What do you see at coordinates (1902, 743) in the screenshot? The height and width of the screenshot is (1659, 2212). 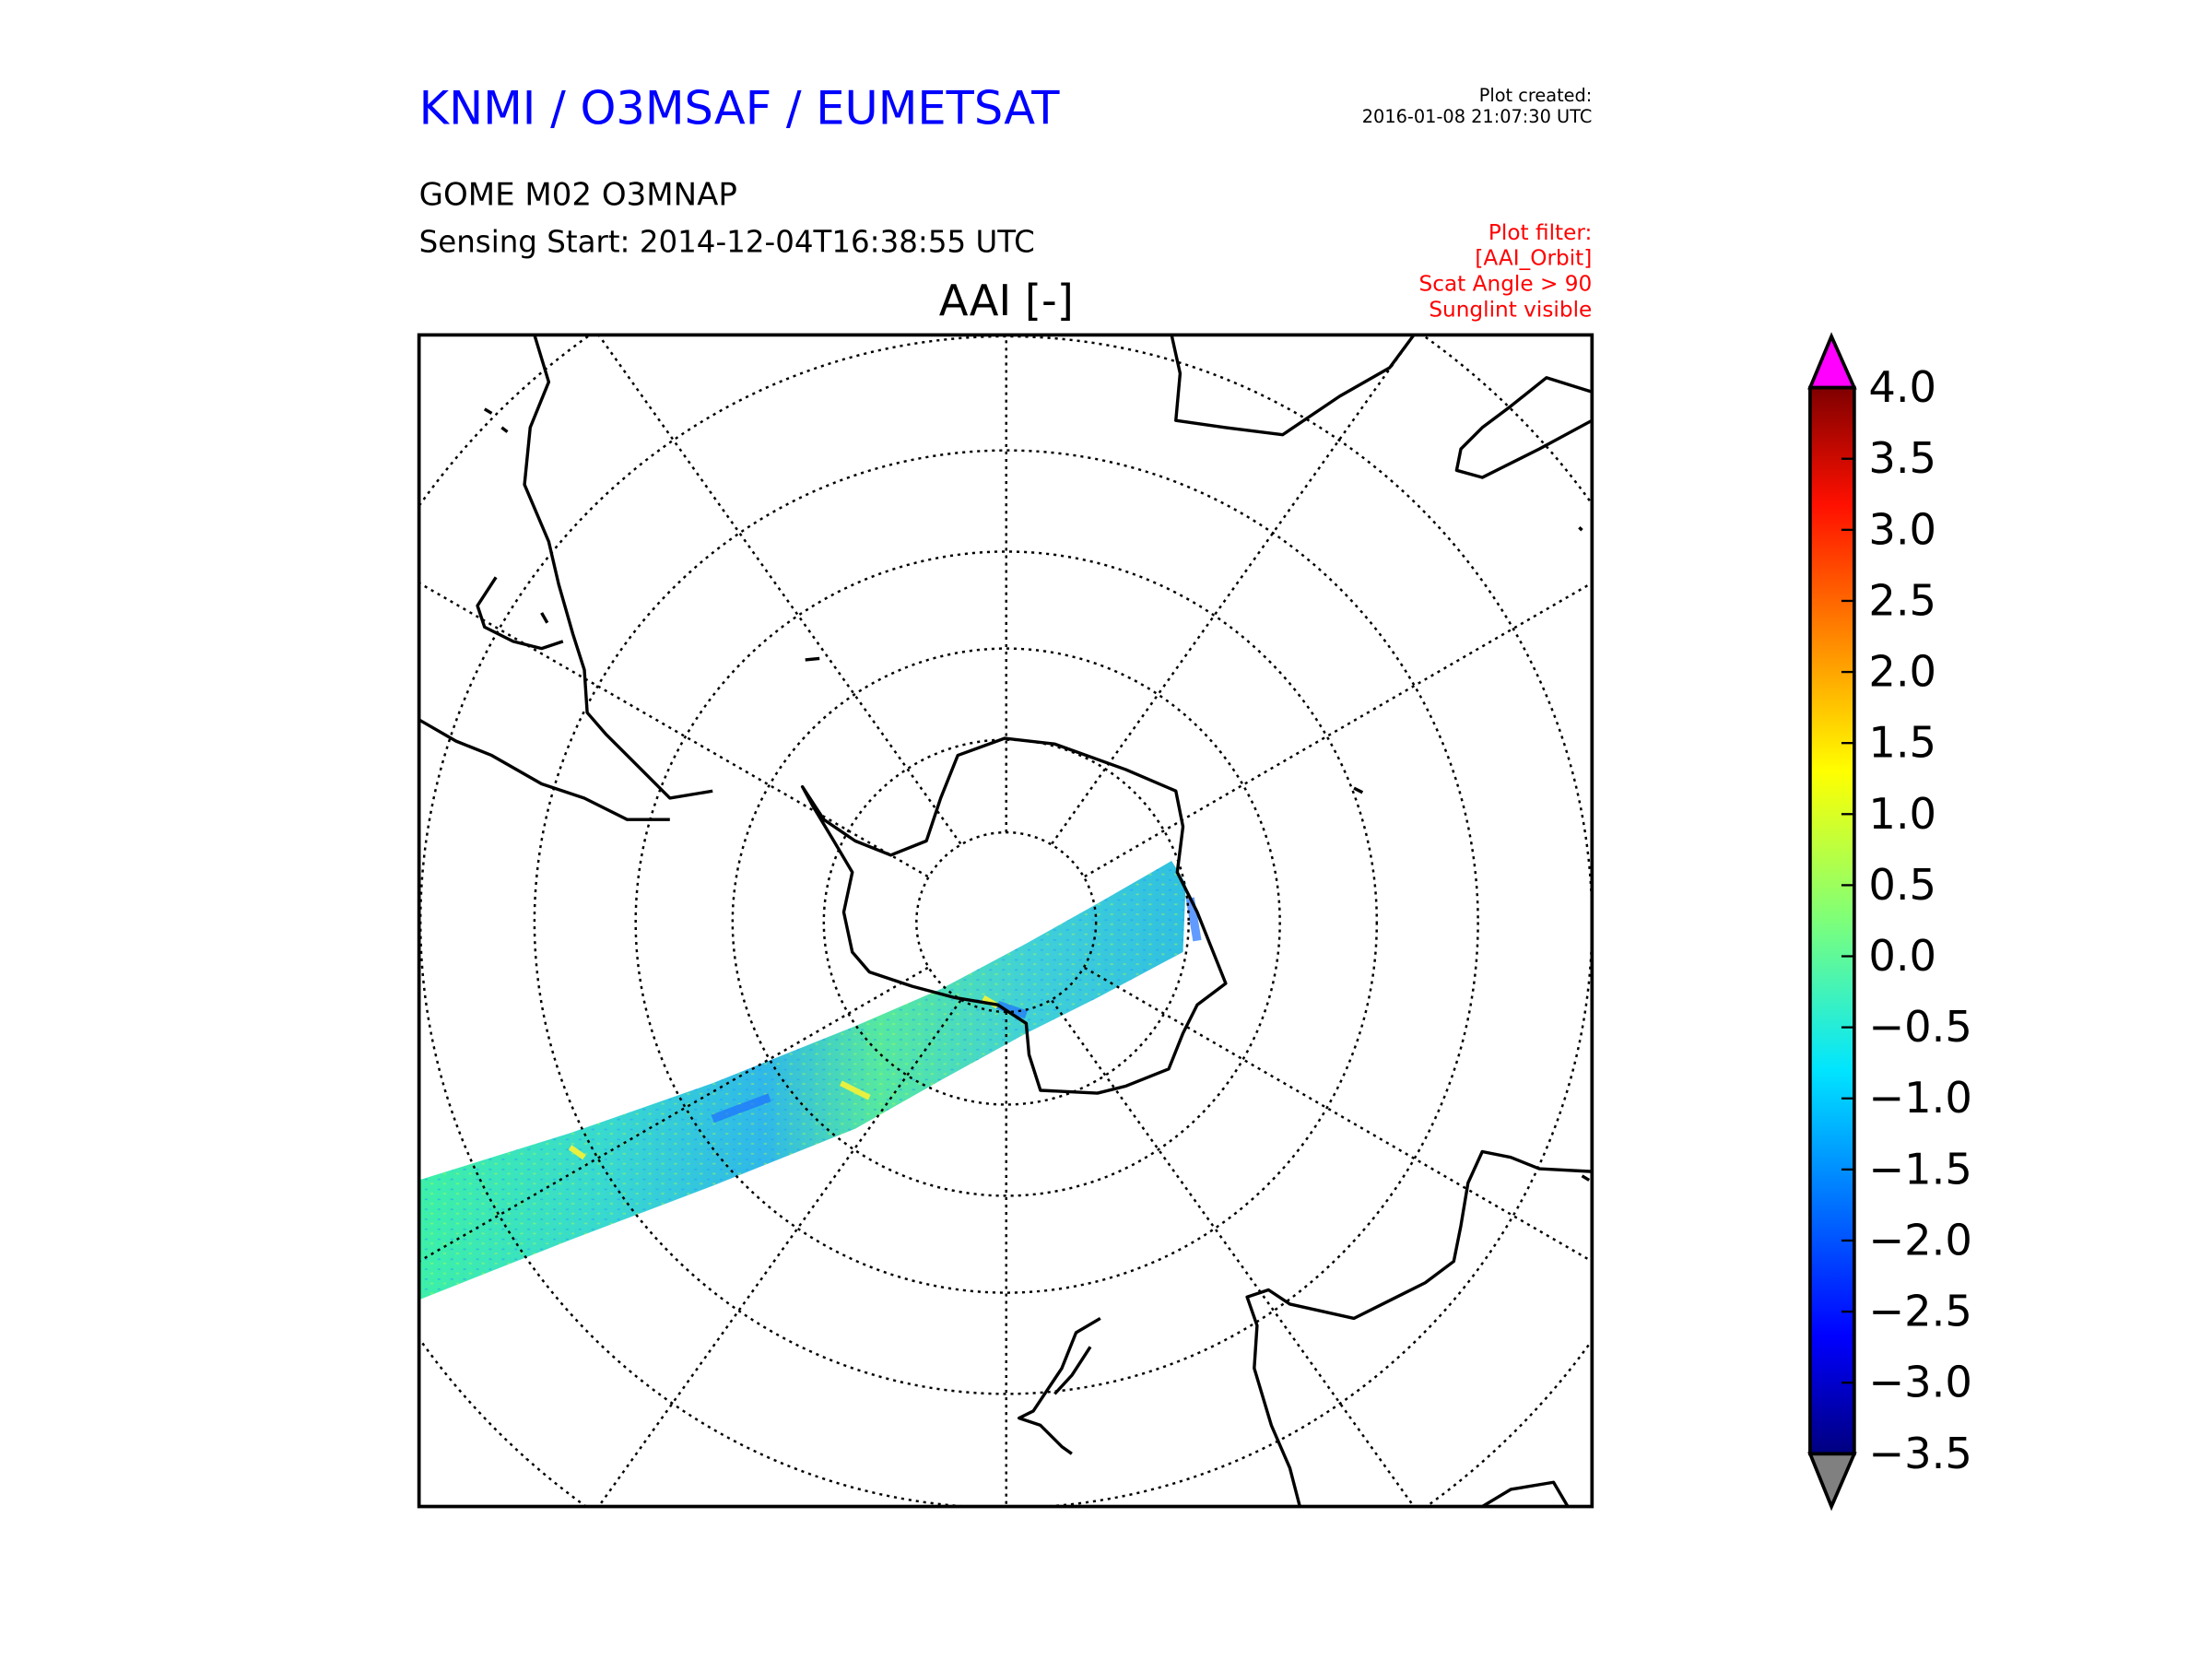 I see `colorbar-tick-label: 1.5` at bounding box center [1902, 743].